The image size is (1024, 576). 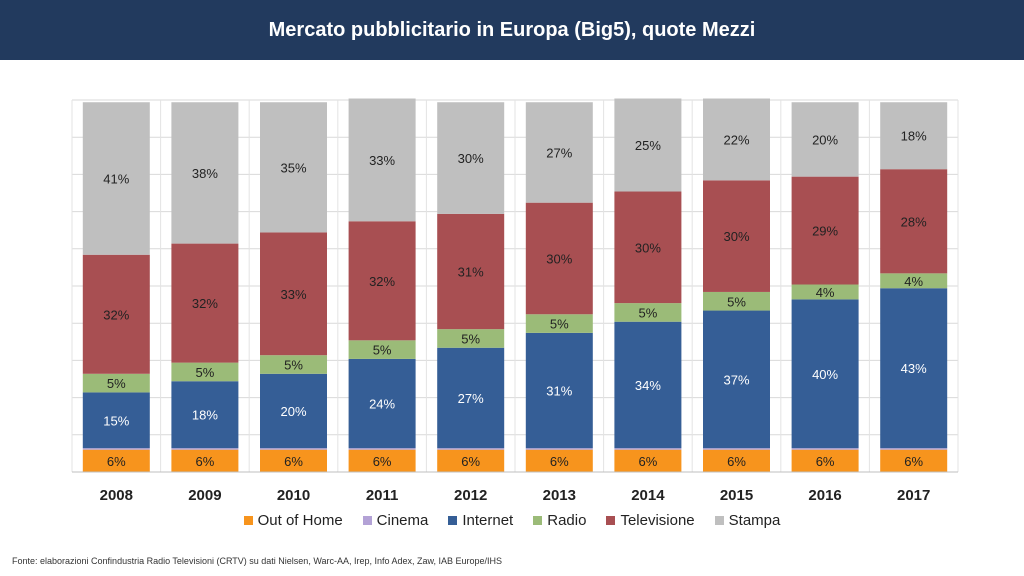 I want to click on legend-label: Cinema, so click(x=402, y=520).